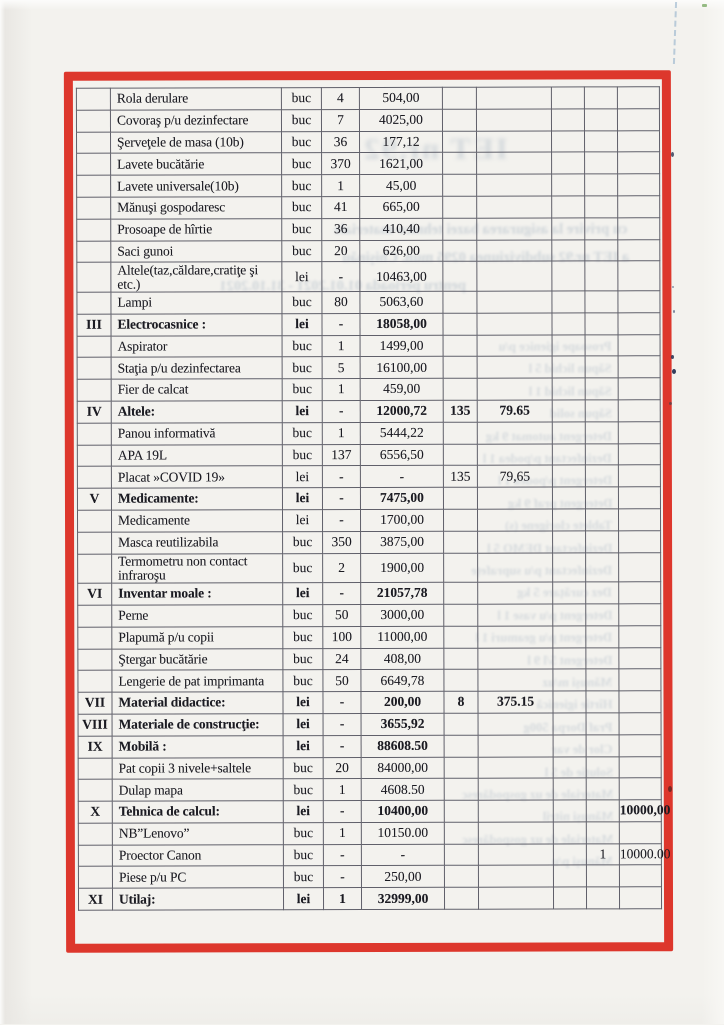 The image size is (724, 1025). Describe the element at coordinates (603, 854) in the screenshot. I see `cell-c9: 1` at that location.